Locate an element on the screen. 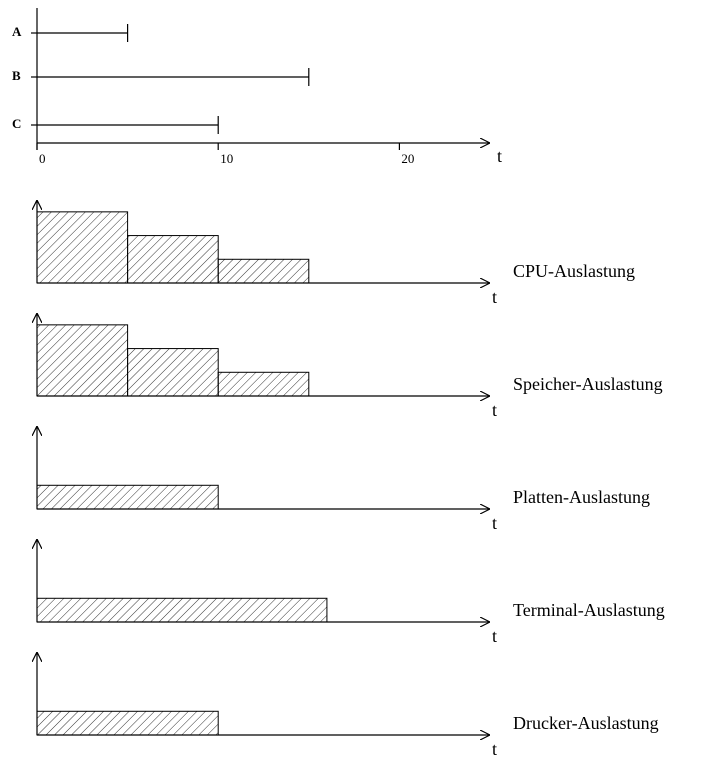  x-tick-label: 10 is located at coordinates (226, 158).